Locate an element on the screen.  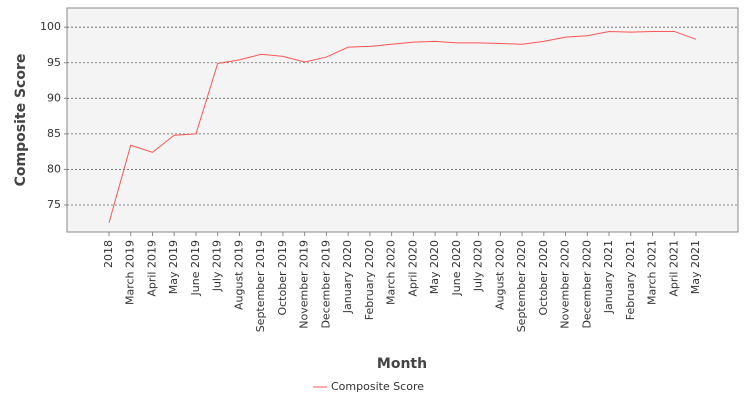
x-tick-label: July 2019 is located at coordinates (217, 266).